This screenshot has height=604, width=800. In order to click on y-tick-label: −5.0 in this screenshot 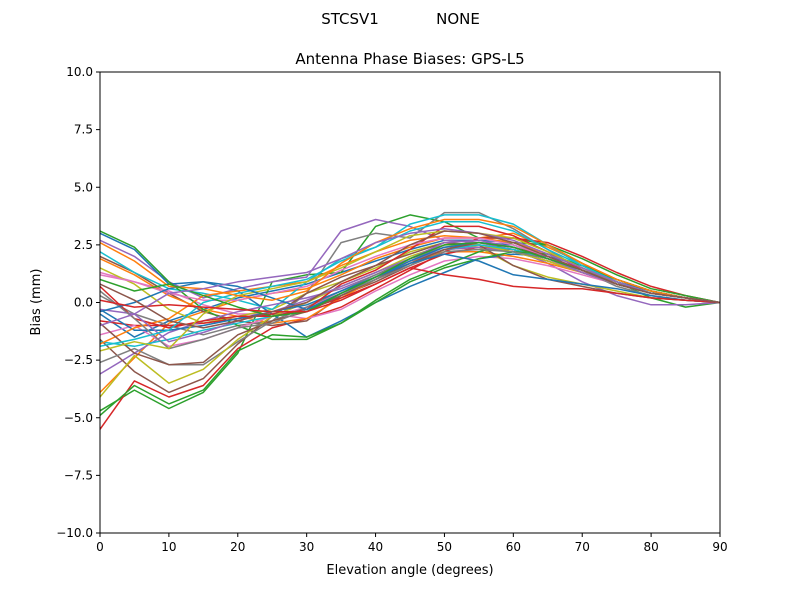, I will do `click(78, 418)`.